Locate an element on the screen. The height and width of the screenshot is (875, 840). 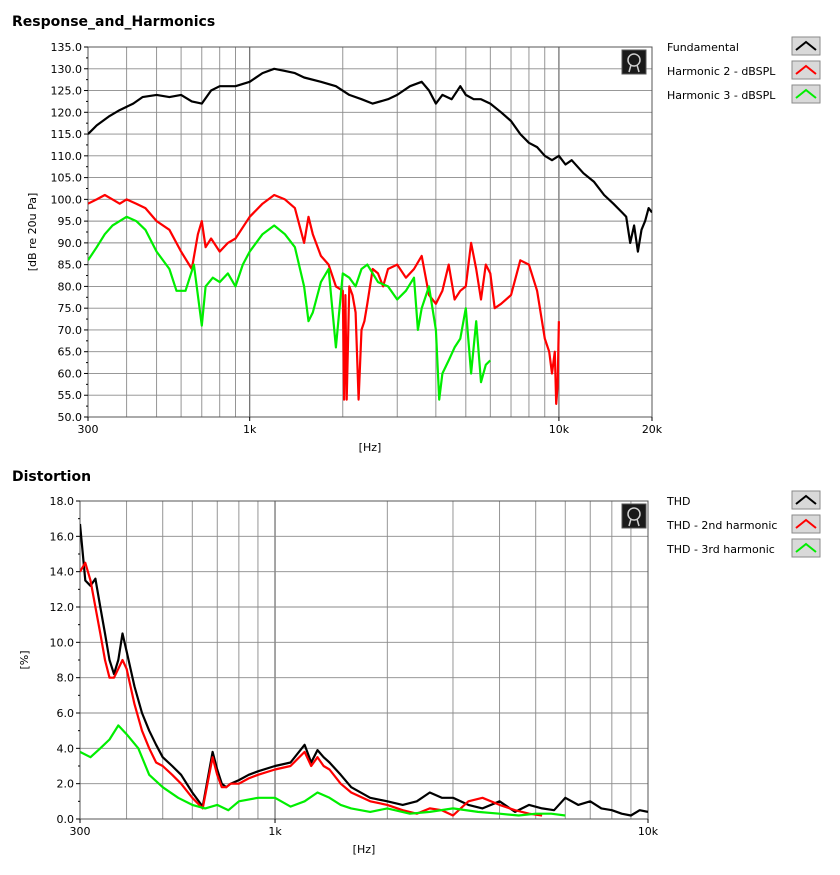
legend-label-harmonic-3-dbspl: Harmonic 3 - dBSPL is located at coordinates (721, 95).